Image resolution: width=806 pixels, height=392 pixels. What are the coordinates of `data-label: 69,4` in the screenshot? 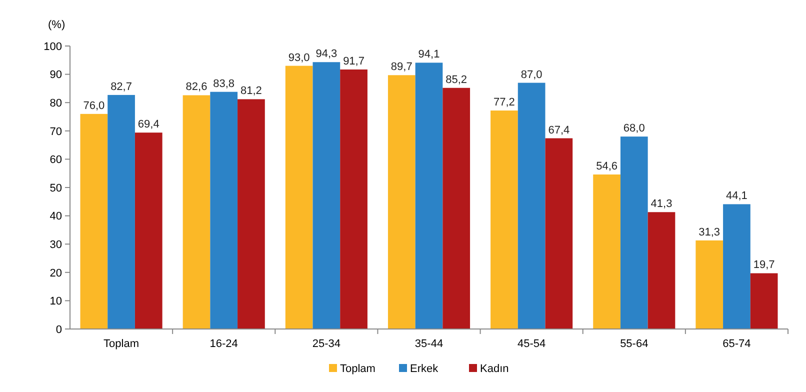 It's located at (149, 124).